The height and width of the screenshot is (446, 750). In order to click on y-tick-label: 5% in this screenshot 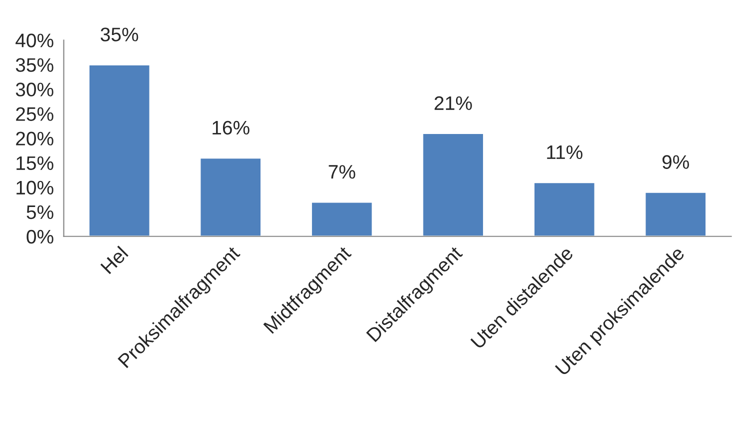, I will do `click(40, 212)`.